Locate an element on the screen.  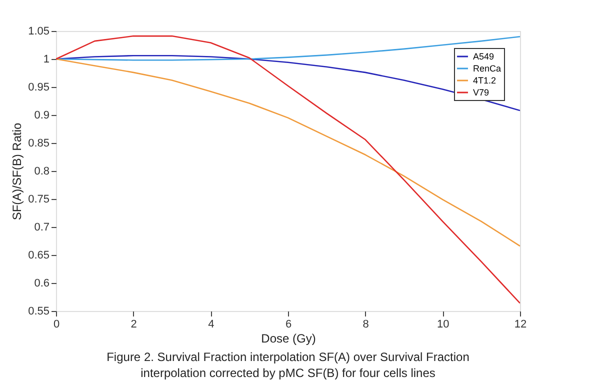
legend-label: A549 is located at coordinates (483, 57).